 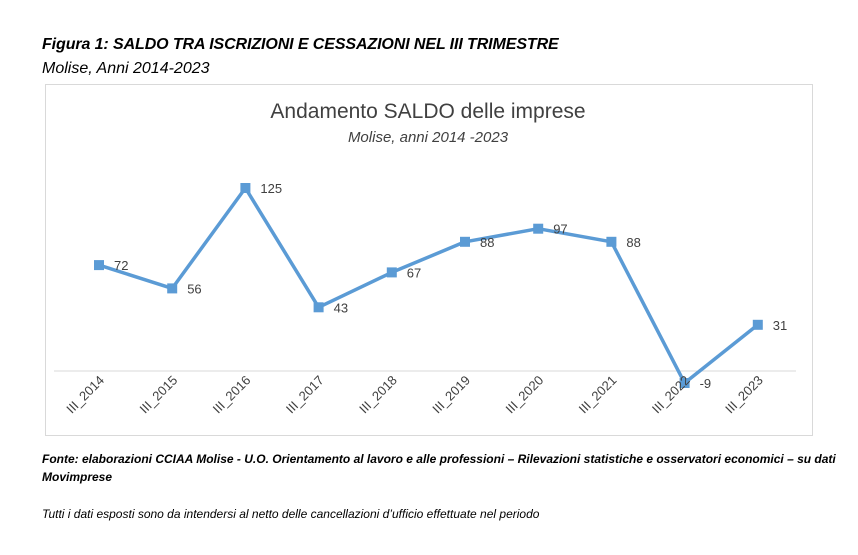 What do you see at coordinates (158, 395) in the screenshot?
I see `x-tick-label: III_2015` at bounding box center [158, 395].